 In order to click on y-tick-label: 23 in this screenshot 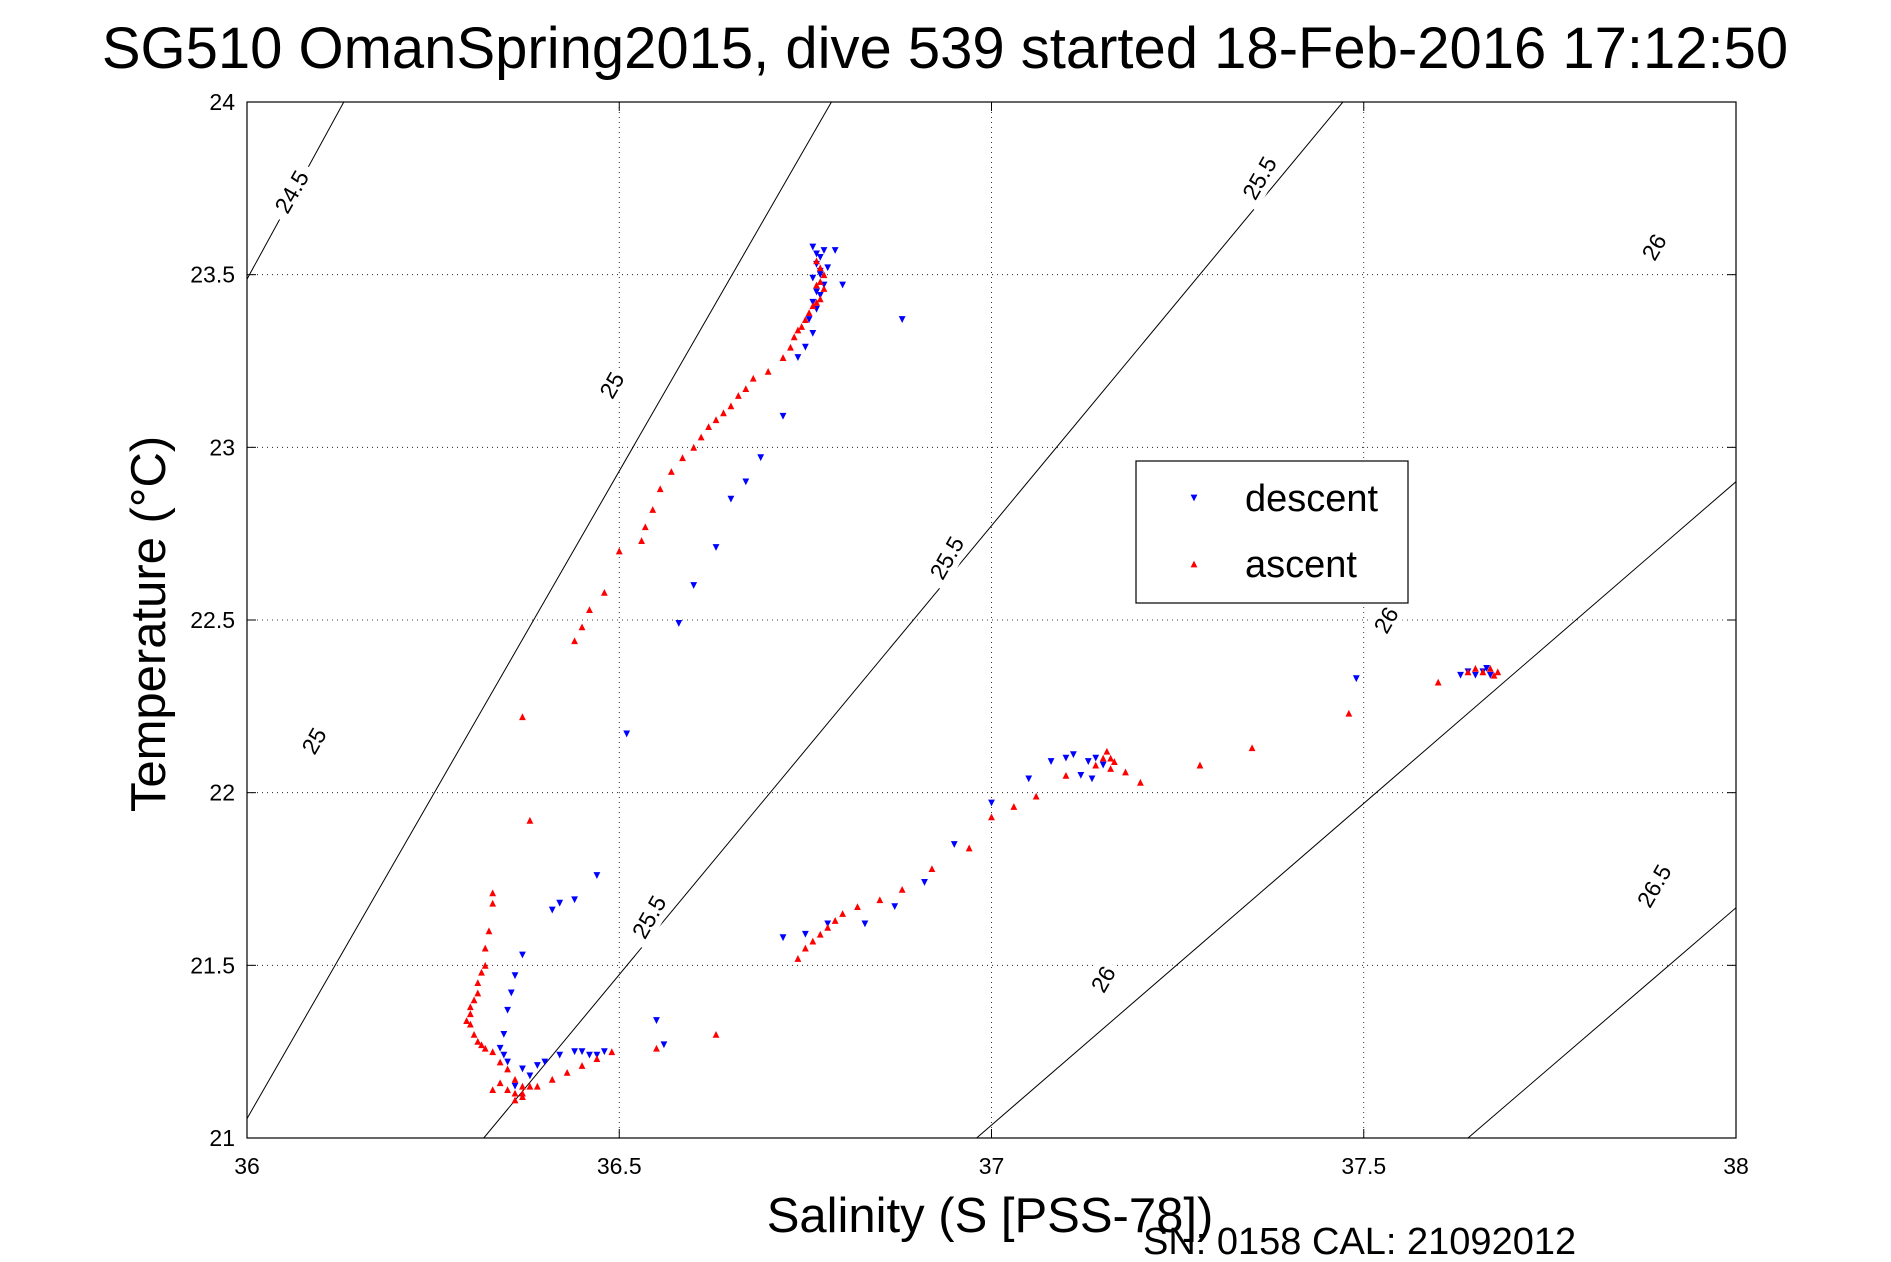, I will do `click(222, 447)`.